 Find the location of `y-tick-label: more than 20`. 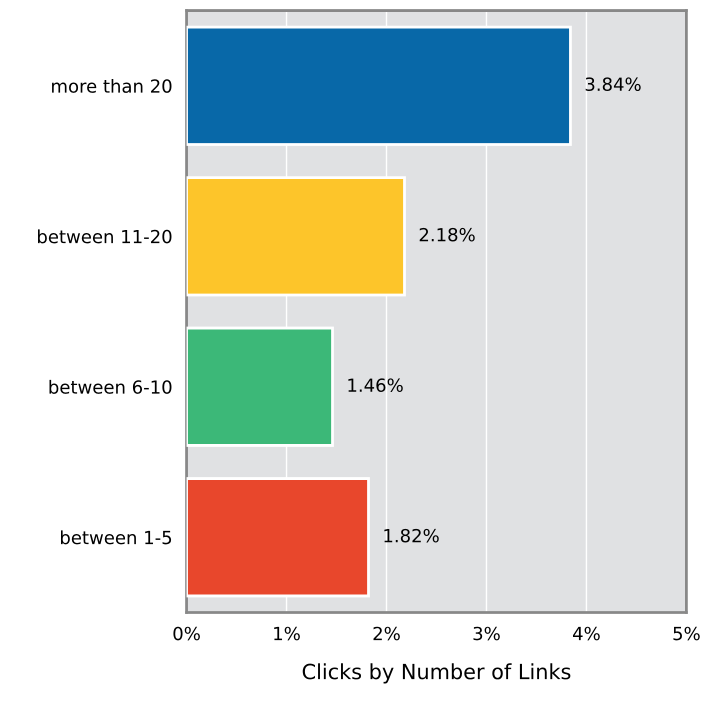

y-tick-label: more than 20 is located at coordinates (112, 85).